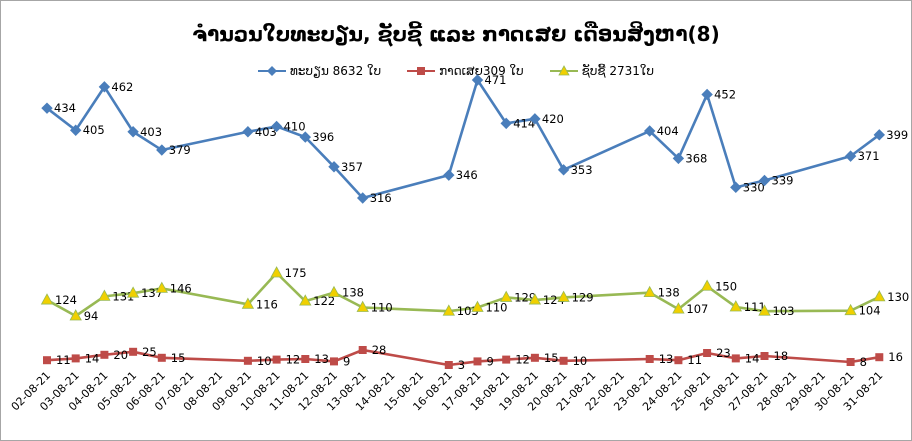 The width and height of the screenshot is (912, 441). I want to click on data-label-s1: 10, so click(264, 361).